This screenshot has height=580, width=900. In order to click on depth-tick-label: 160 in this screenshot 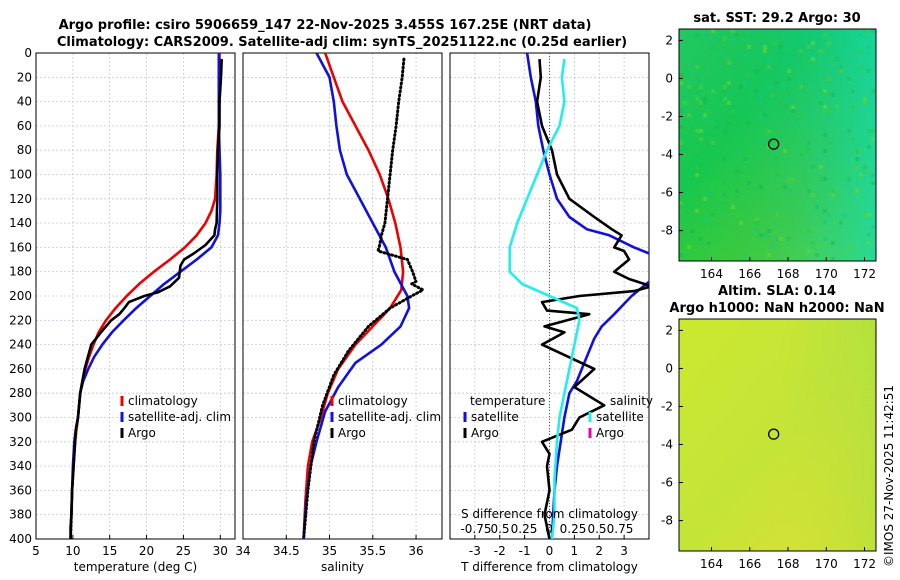, I will do `click(20, 247)`.